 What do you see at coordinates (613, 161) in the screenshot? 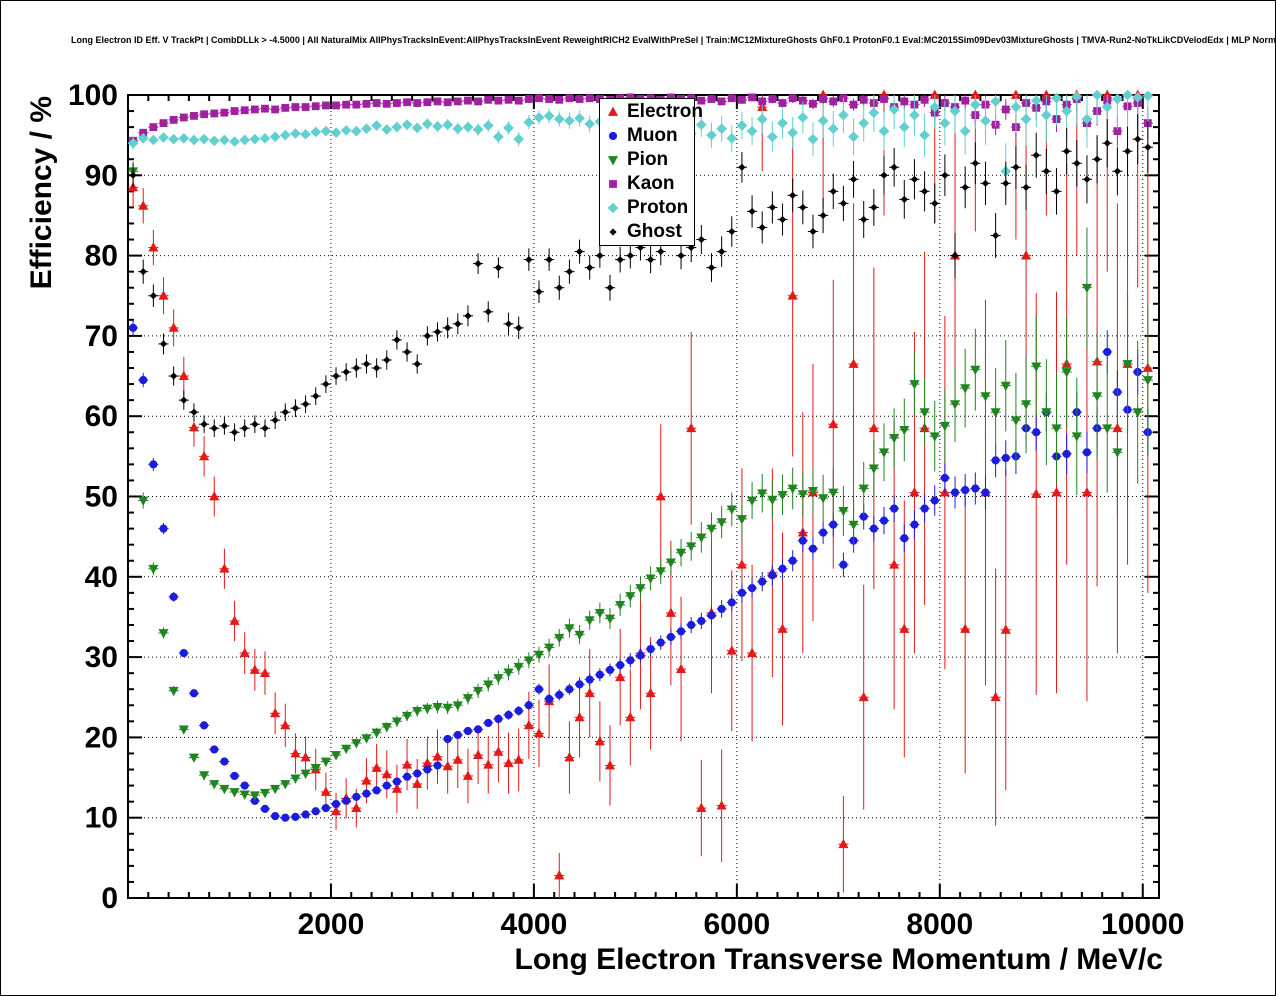
I see `pion-marker-icon` at bounding box center [613, 161].